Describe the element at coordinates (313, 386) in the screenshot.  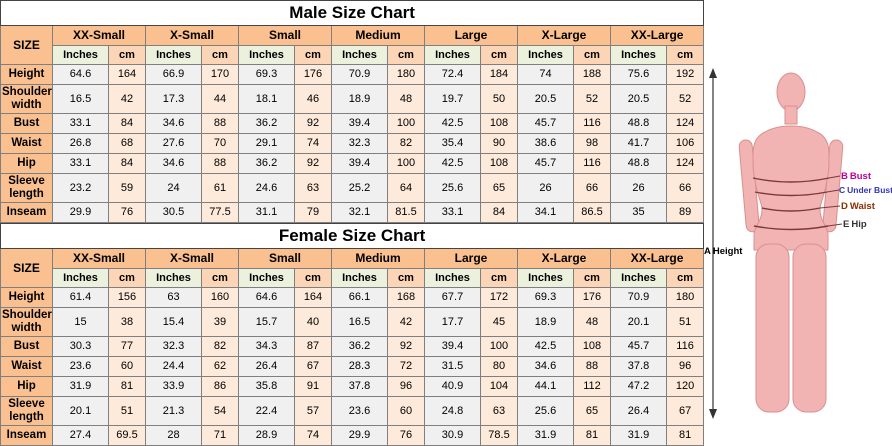
I see `value-cell: 91` at that location.